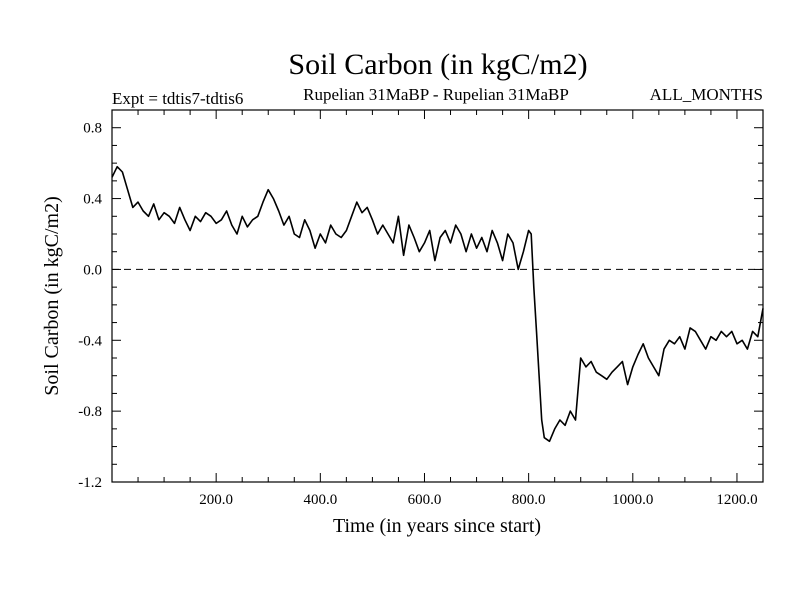  I want to click on y-axis-label: Soil Carbon (in kgC/m2), so click(52, 295).